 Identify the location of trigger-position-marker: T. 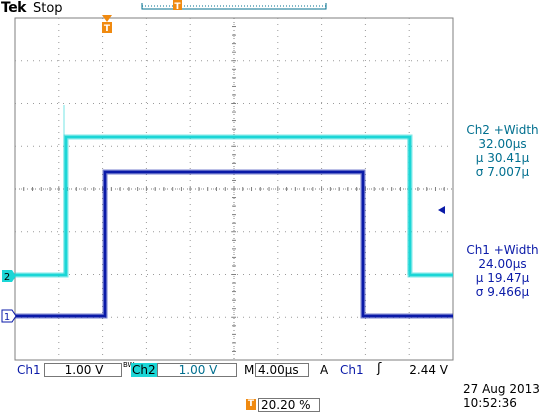
(107, 24).